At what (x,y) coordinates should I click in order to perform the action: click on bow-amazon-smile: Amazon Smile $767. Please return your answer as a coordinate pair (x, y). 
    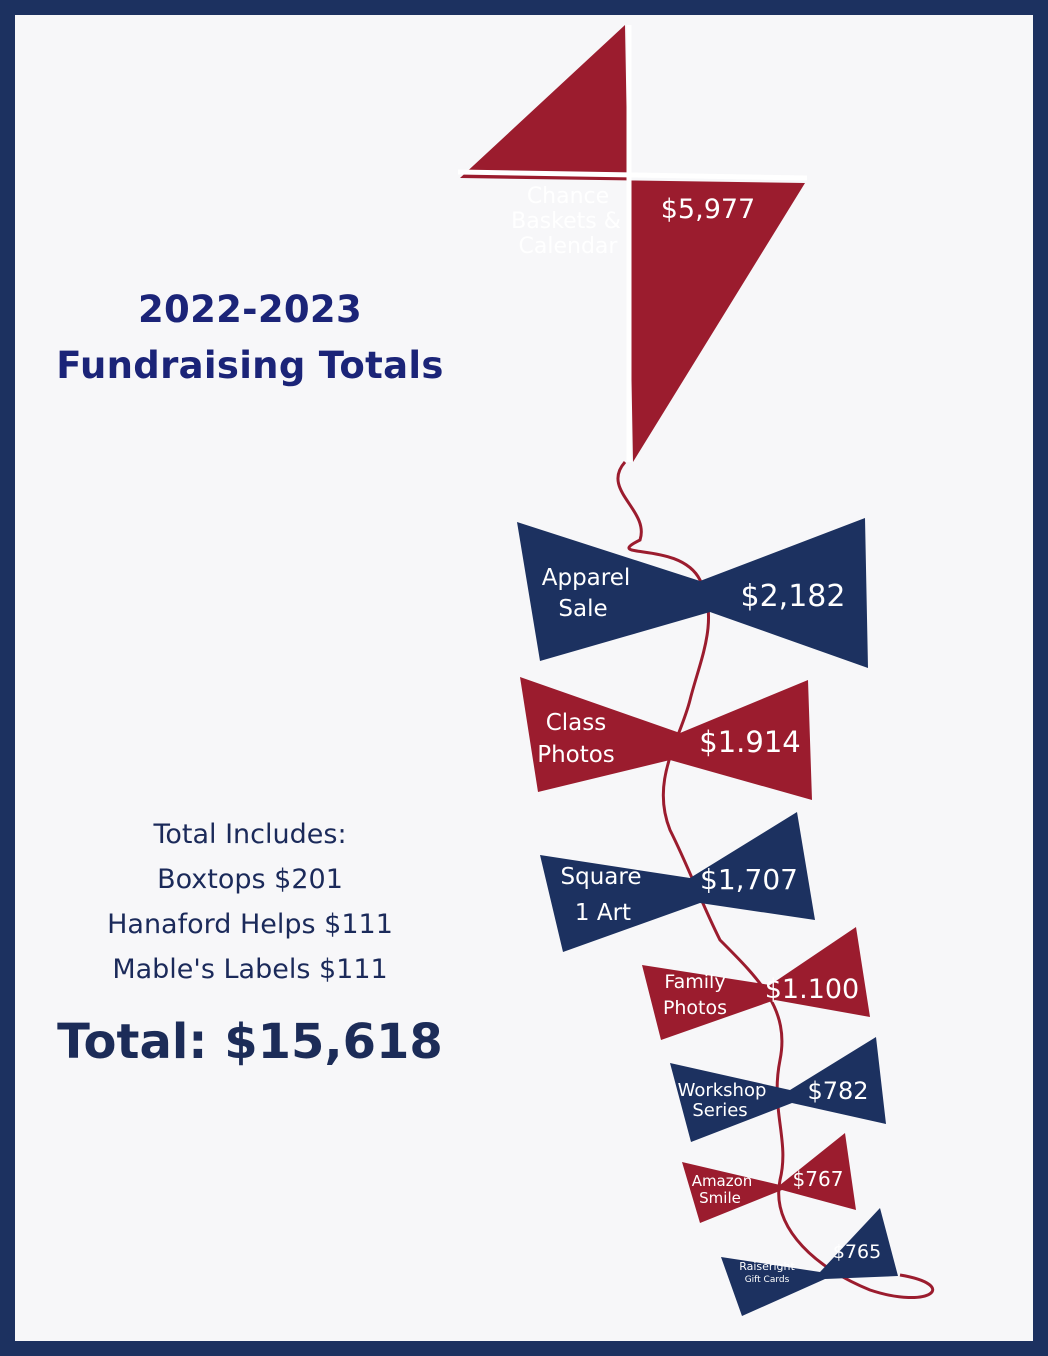
    Looking at the image, I should click on (769, 1178).